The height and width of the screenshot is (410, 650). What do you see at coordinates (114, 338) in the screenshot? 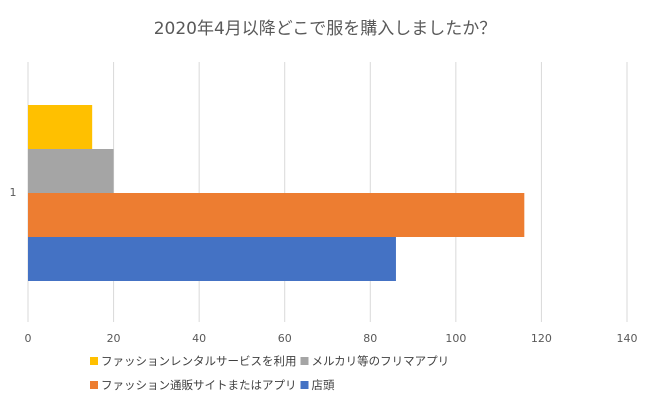
I see `x-tick-label: 20` at bounding box center [114, 338].